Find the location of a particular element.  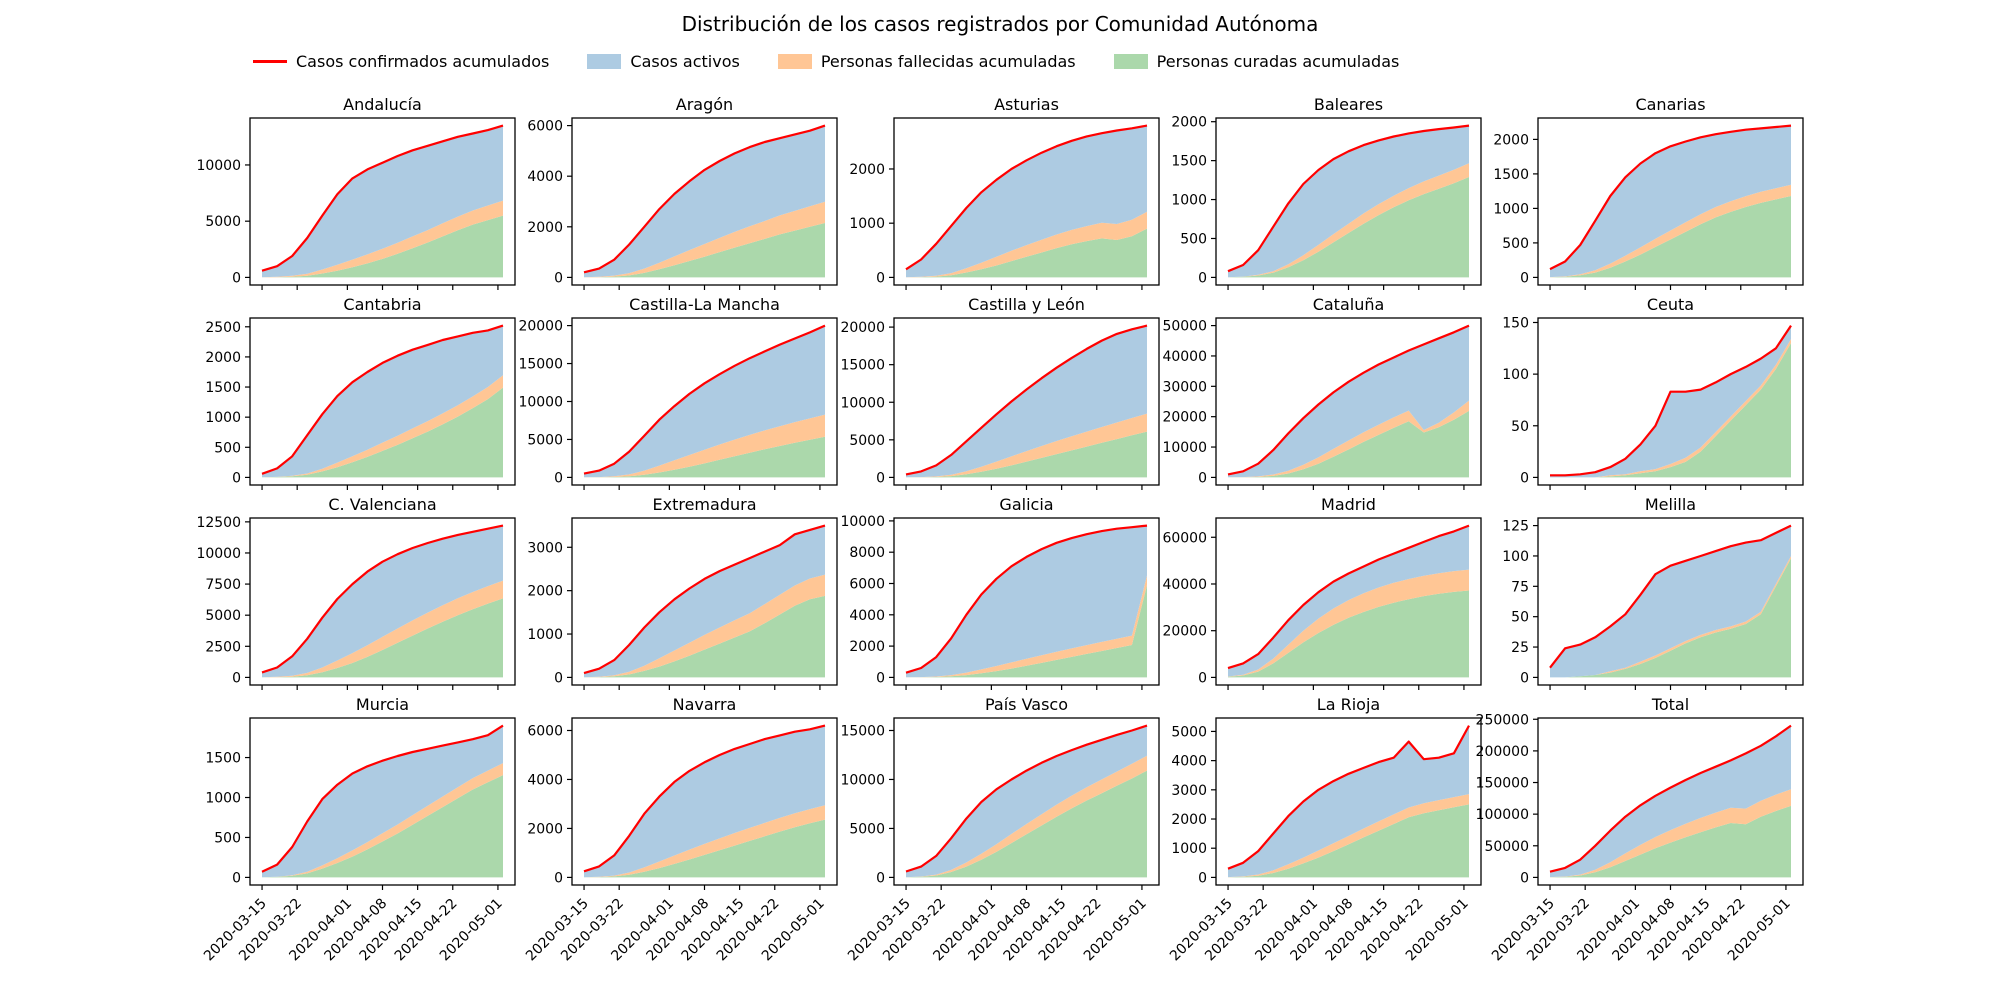

y-tick-label: 75 is located at coordinates (1520, 587).